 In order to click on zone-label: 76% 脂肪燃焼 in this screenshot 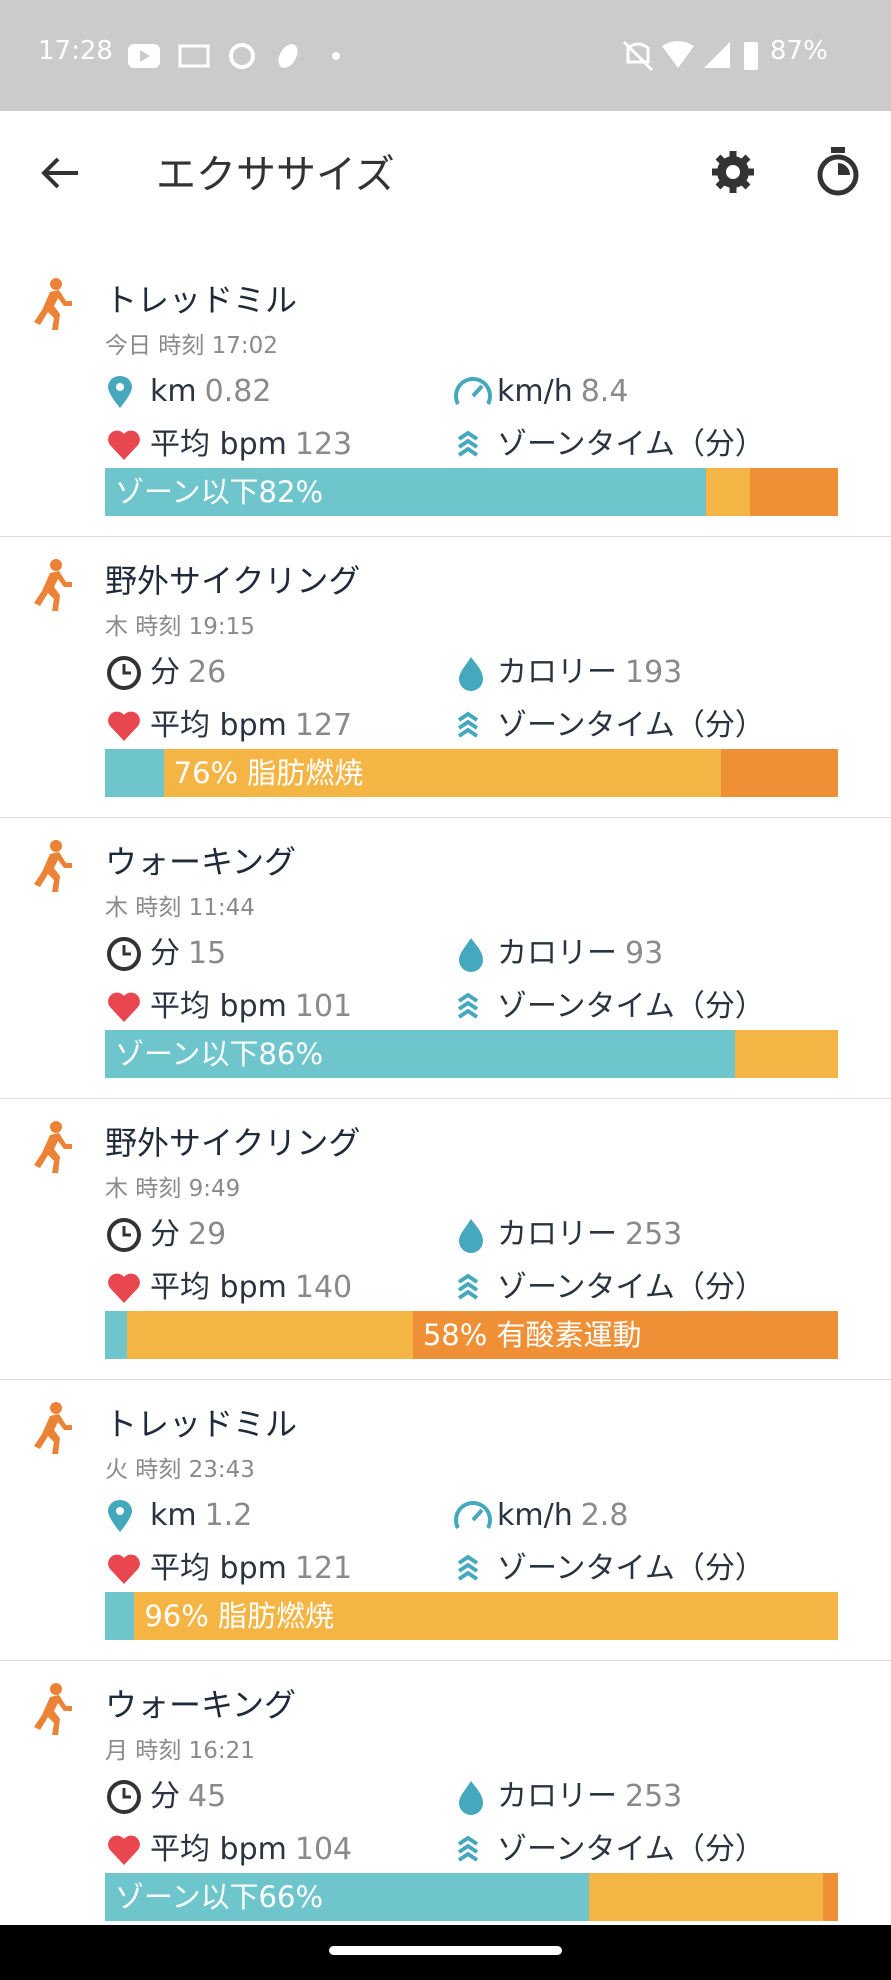, I will do `click(268, 773)`.